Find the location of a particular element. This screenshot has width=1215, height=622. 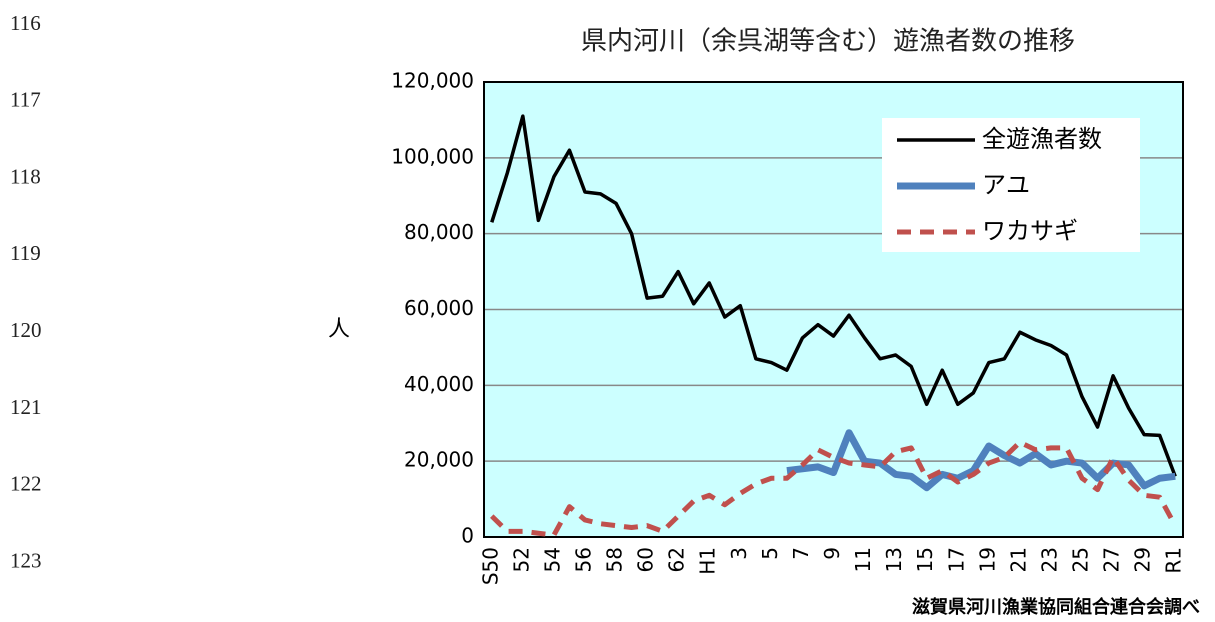

x-tick-label: 56 is located at coordinates (583, 559).